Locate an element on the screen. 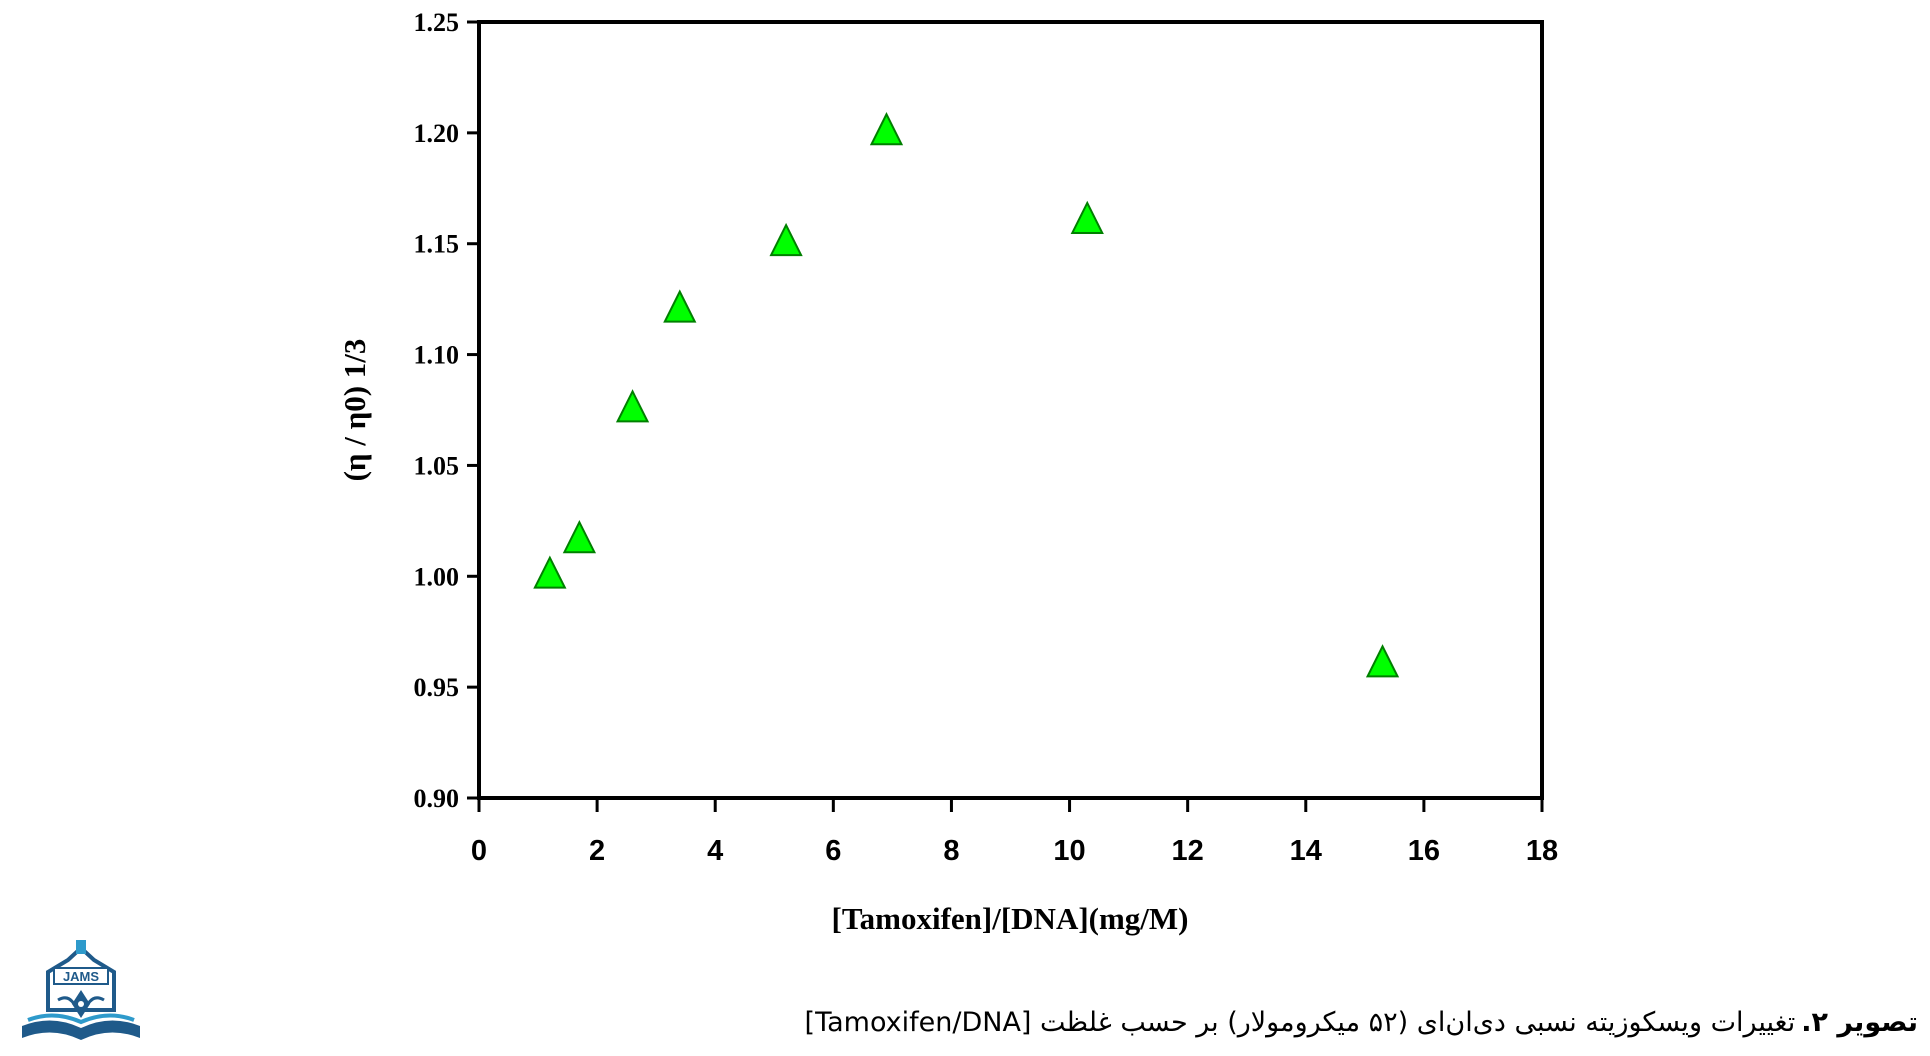  x-tick-label: 12 is located at coordinates (1188, 851).